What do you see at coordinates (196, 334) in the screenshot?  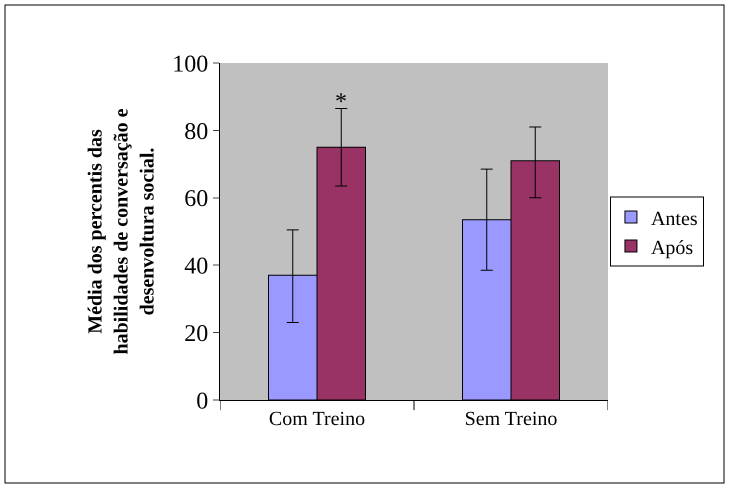 I see `y-tick-label: 20` at bounding box center [196, 334].